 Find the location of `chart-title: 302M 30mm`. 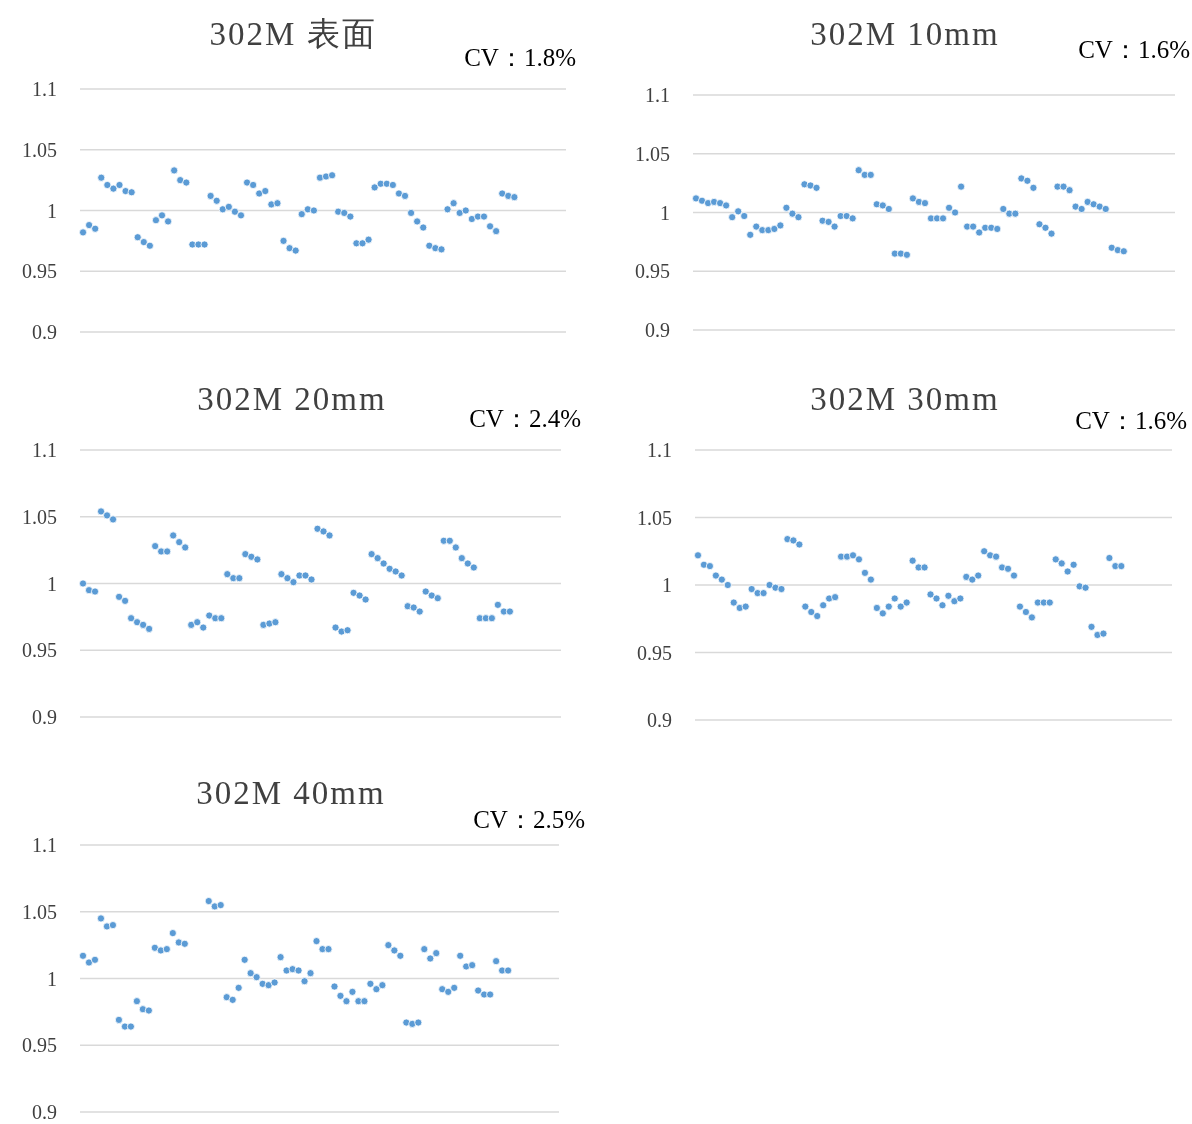

chart-title: 302M 30mm is located at coordinates (905, 399).